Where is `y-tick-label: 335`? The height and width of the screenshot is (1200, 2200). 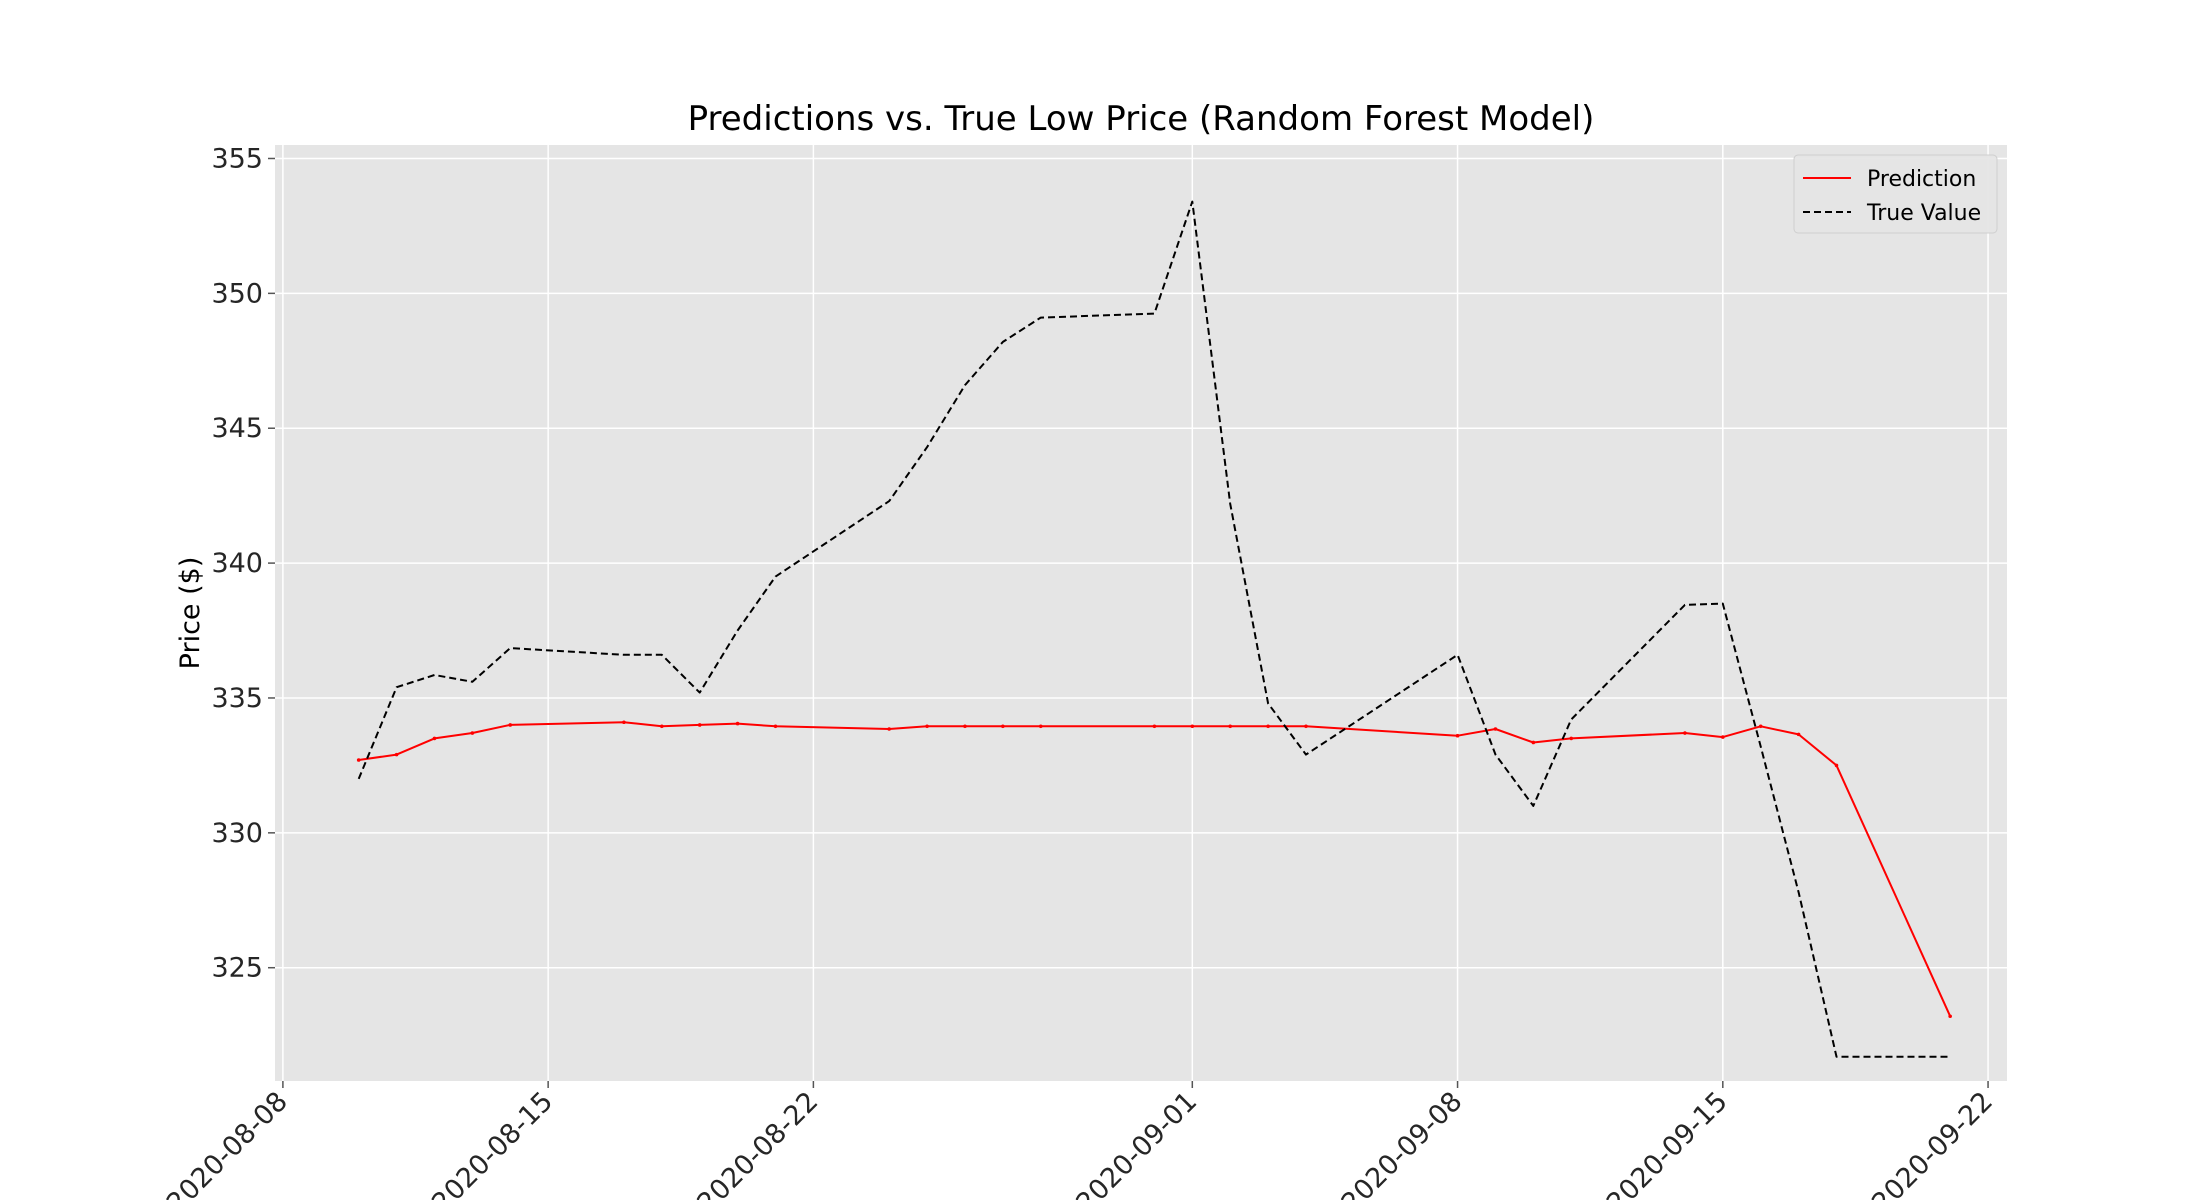
y-tick-label: 335 is located at coordinates (237, 698).